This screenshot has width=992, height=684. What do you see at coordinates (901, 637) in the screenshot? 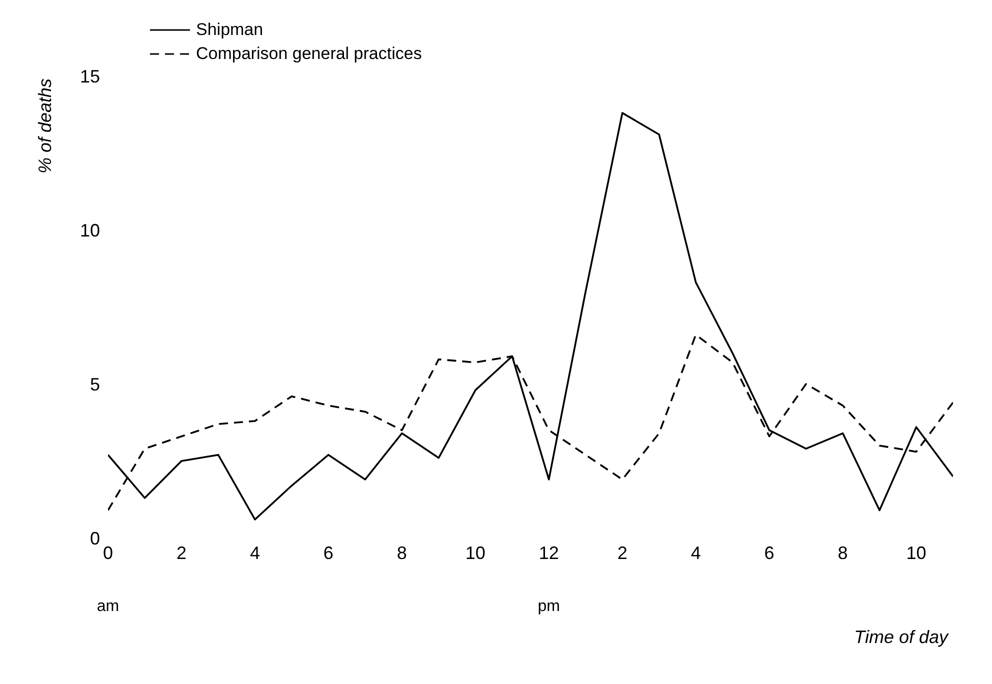
I see `x-axis-title: Time of day` at bounding box center [901, 637].